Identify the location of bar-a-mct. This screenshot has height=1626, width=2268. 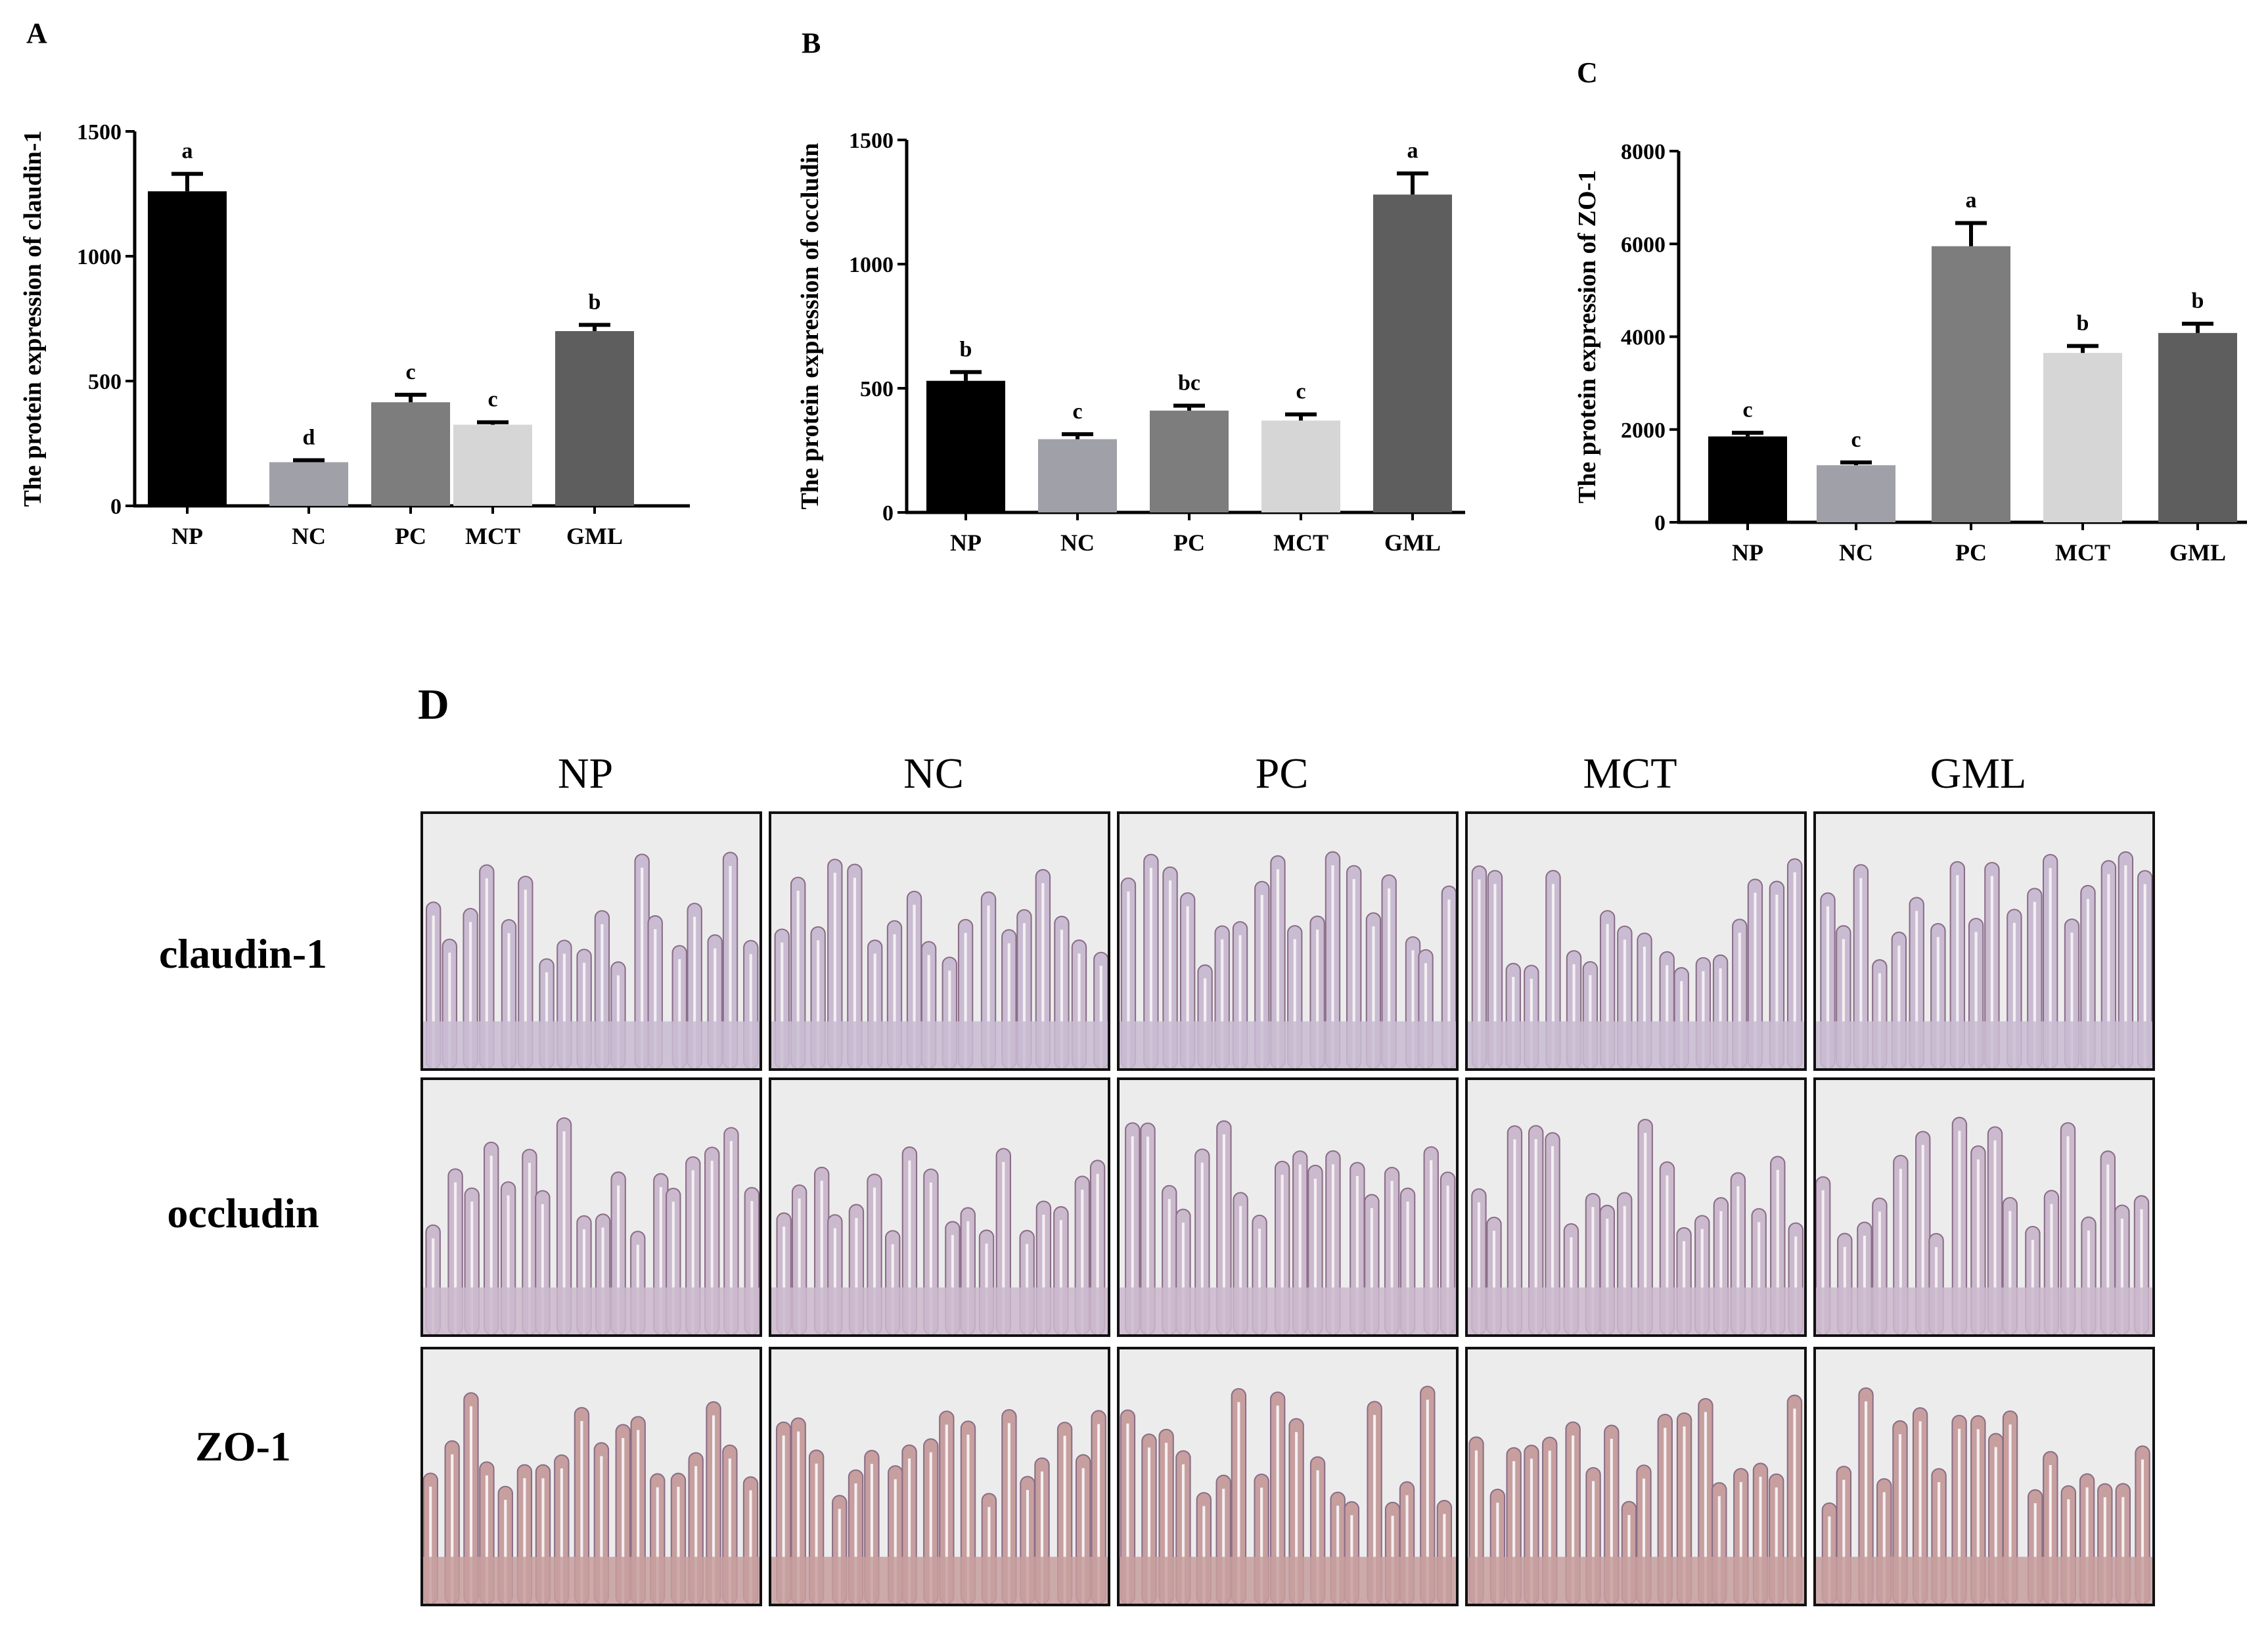
(492, 465).